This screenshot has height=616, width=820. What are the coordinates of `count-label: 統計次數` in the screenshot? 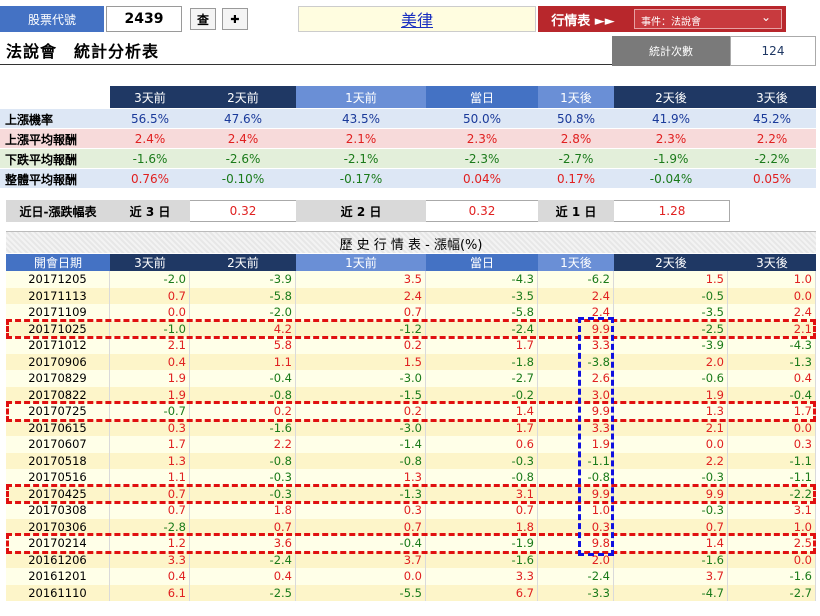 It's located at (671, 51).